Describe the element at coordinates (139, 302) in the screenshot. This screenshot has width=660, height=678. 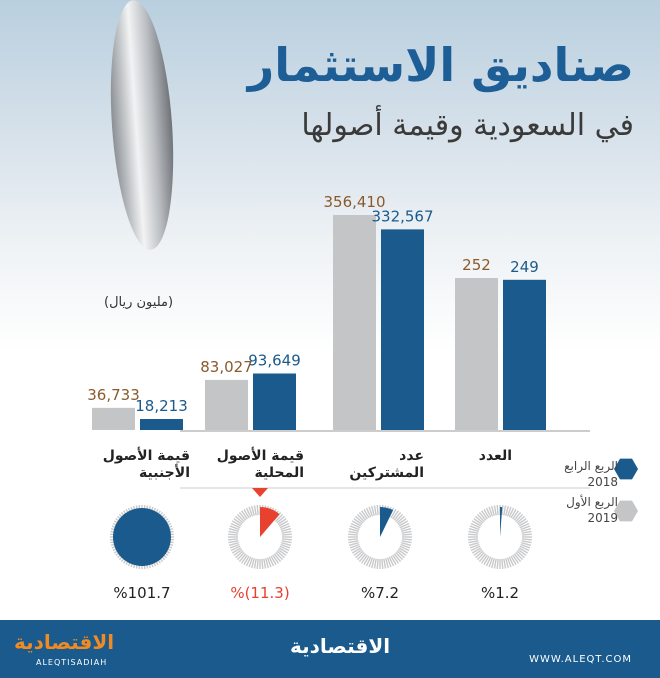
I see `unit-label: (مليون ريال)` at that location.